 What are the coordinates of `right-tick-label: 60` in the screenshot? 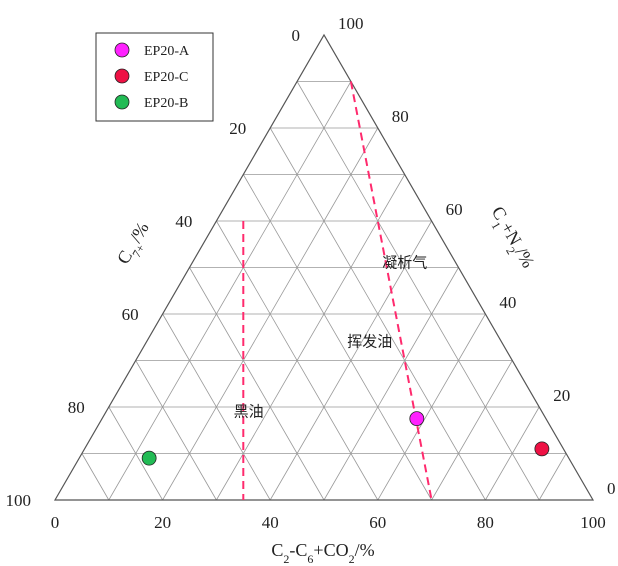 It's located at (454, 209).